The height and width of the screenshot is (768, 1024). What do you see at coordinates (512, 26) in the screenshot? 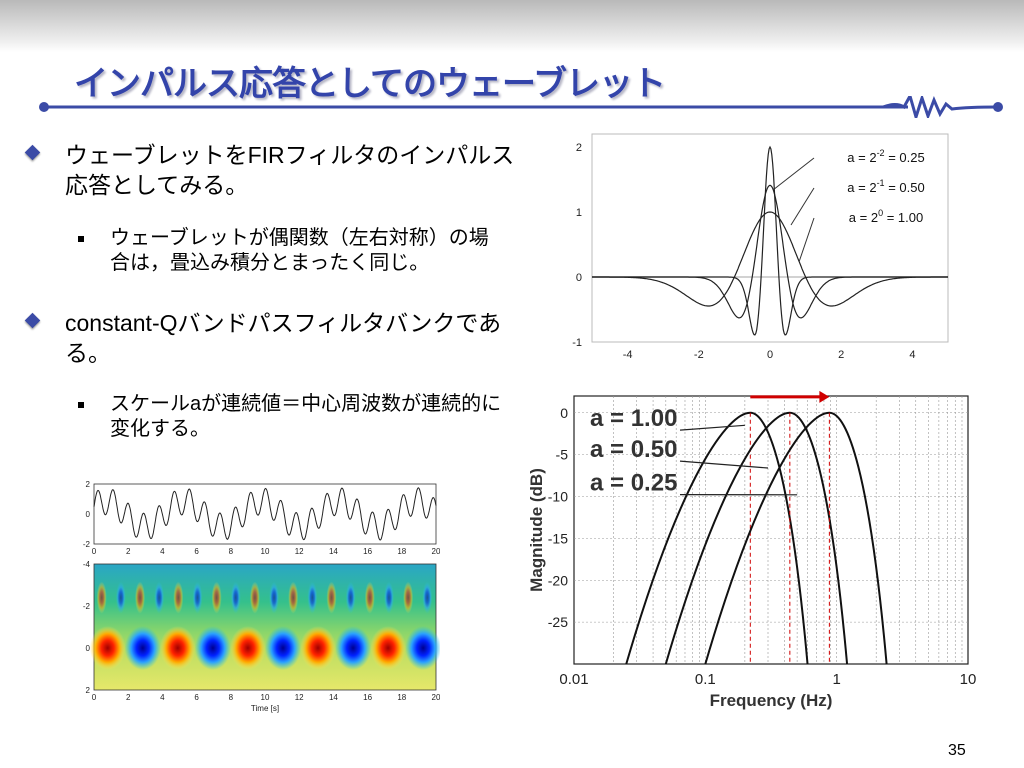
I see `header-band` at bounding box center [512, 26].